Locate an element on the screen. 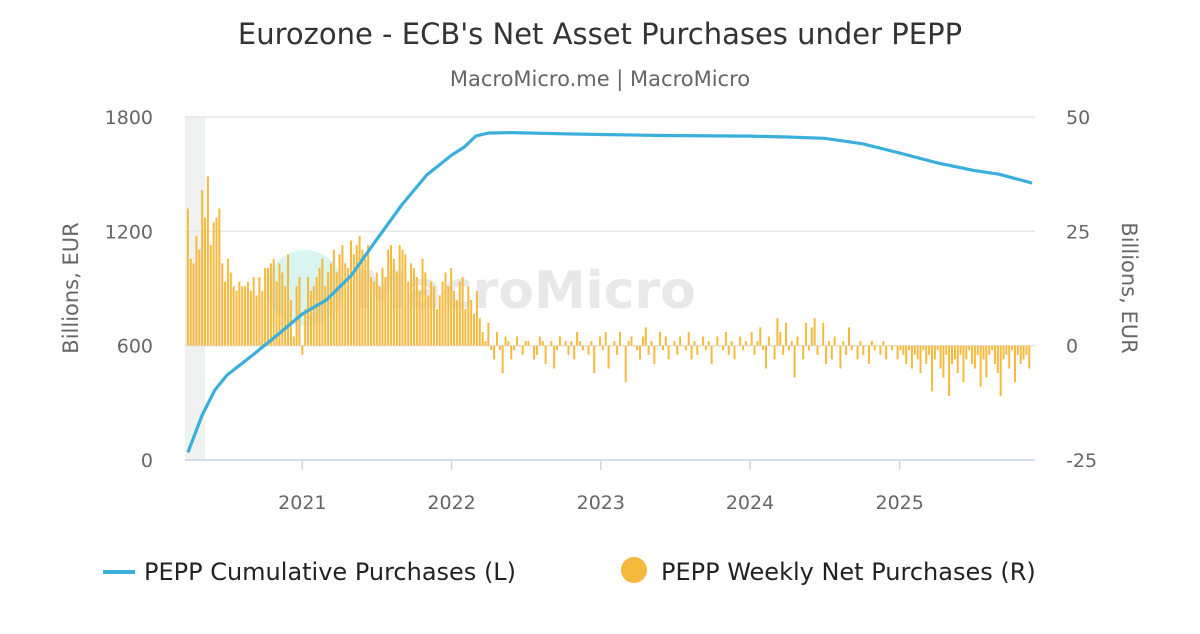  y-left-label: Billions, EUR is located at coordinates (71, 287).